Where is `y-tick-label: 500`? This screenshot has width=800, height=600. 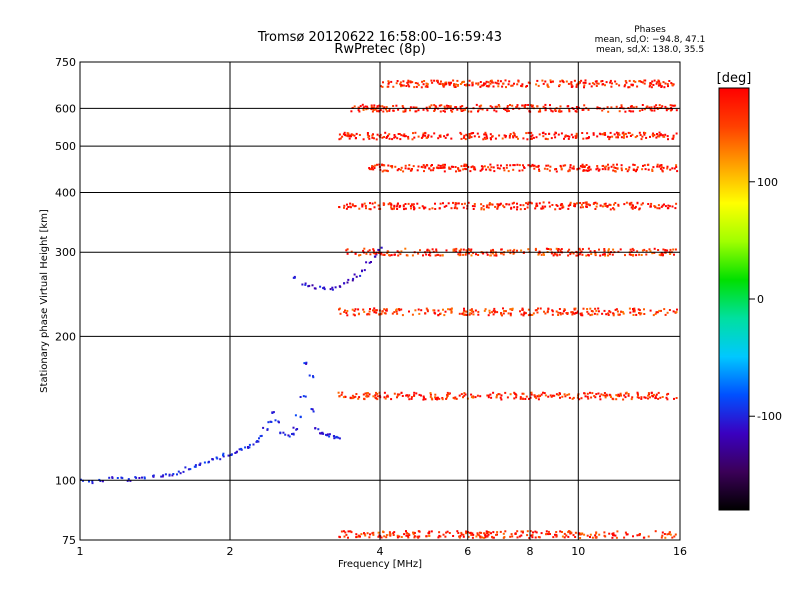
y-tick-label: 500 is located at coordinates (65, 146).